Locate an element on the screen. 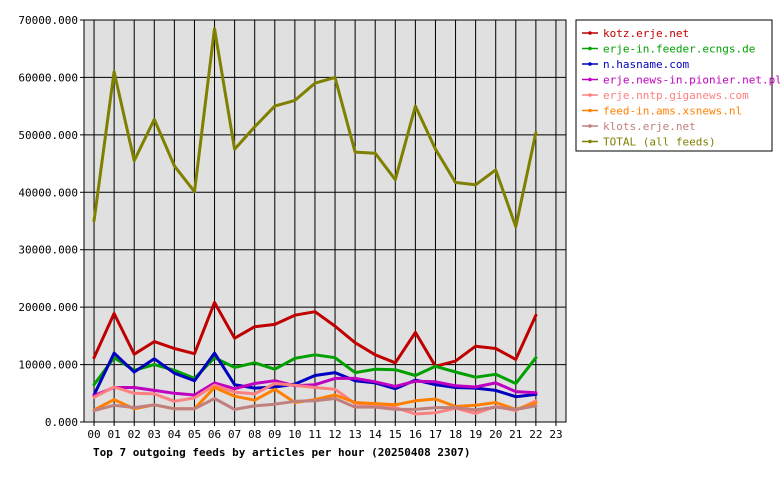 This screenshot has height=480, width=780. y-tick-label: 50000.000 is located at coordinates (48, 135).